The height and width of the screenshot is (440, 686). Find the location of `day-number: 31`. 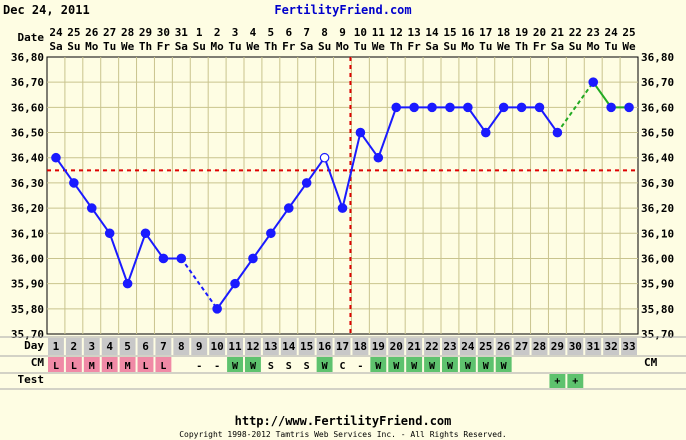

day-number: 31 is located at coordinates (594, 346).